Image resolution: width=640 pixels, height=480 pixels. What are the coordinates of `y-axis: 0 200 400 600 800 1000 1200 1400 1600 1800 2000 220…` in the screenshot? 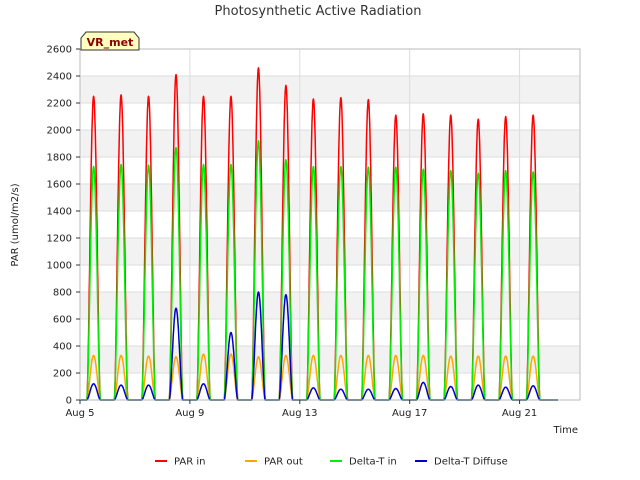 It's located at (63, 226).